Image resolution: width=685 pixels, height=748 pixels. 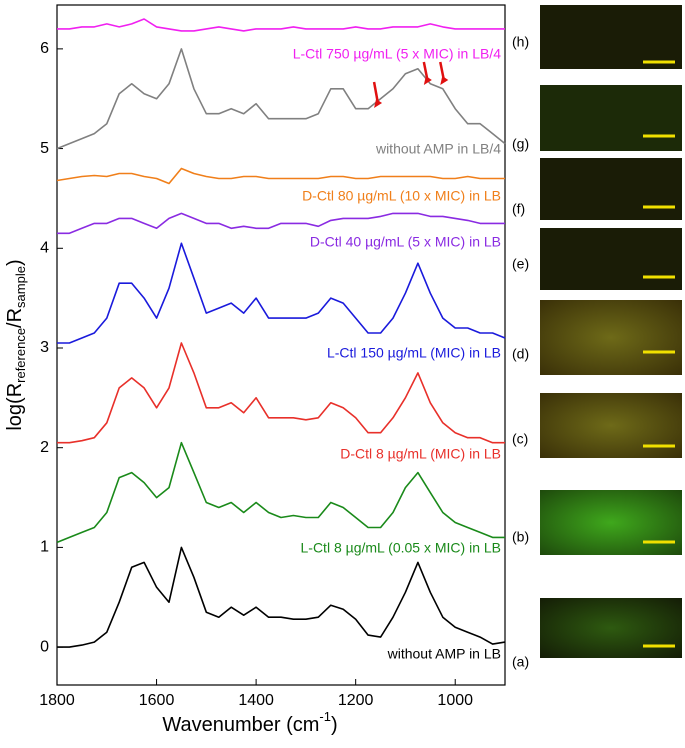 I want to click on x-axis-title: Wavenumber (cm-1), so click(x=249, y=722).